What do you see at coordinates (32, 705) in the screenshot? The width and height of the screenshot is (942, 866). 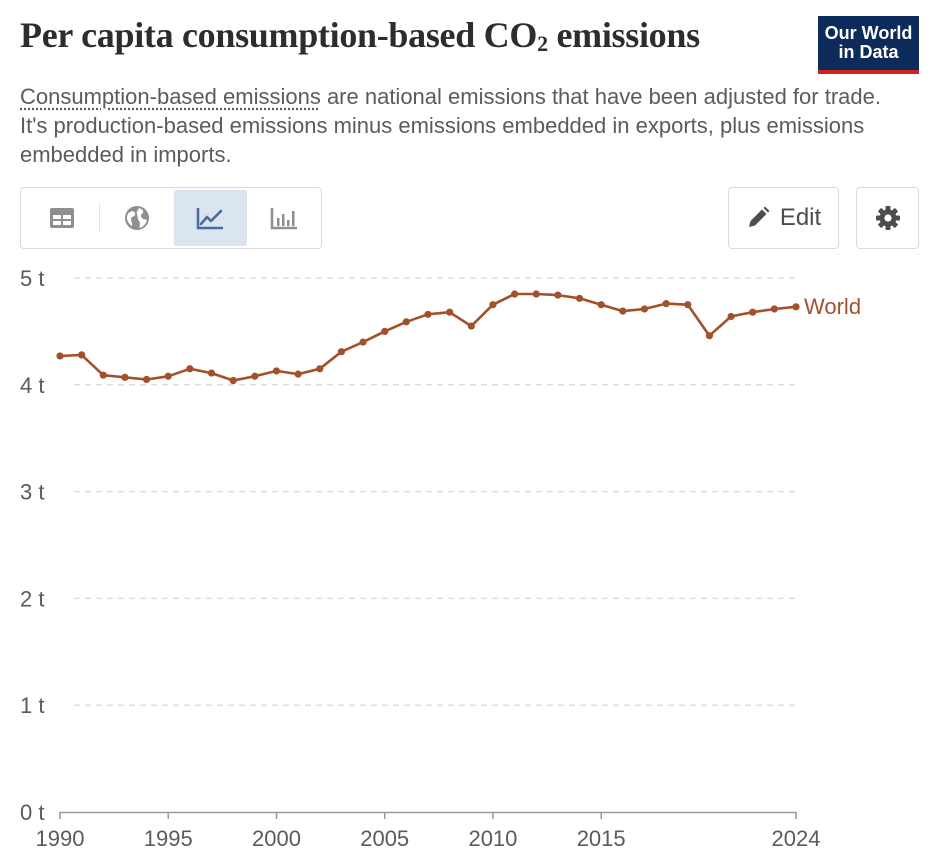 I see `y-tick-label: 1 t` at bounding box center [32, 705].